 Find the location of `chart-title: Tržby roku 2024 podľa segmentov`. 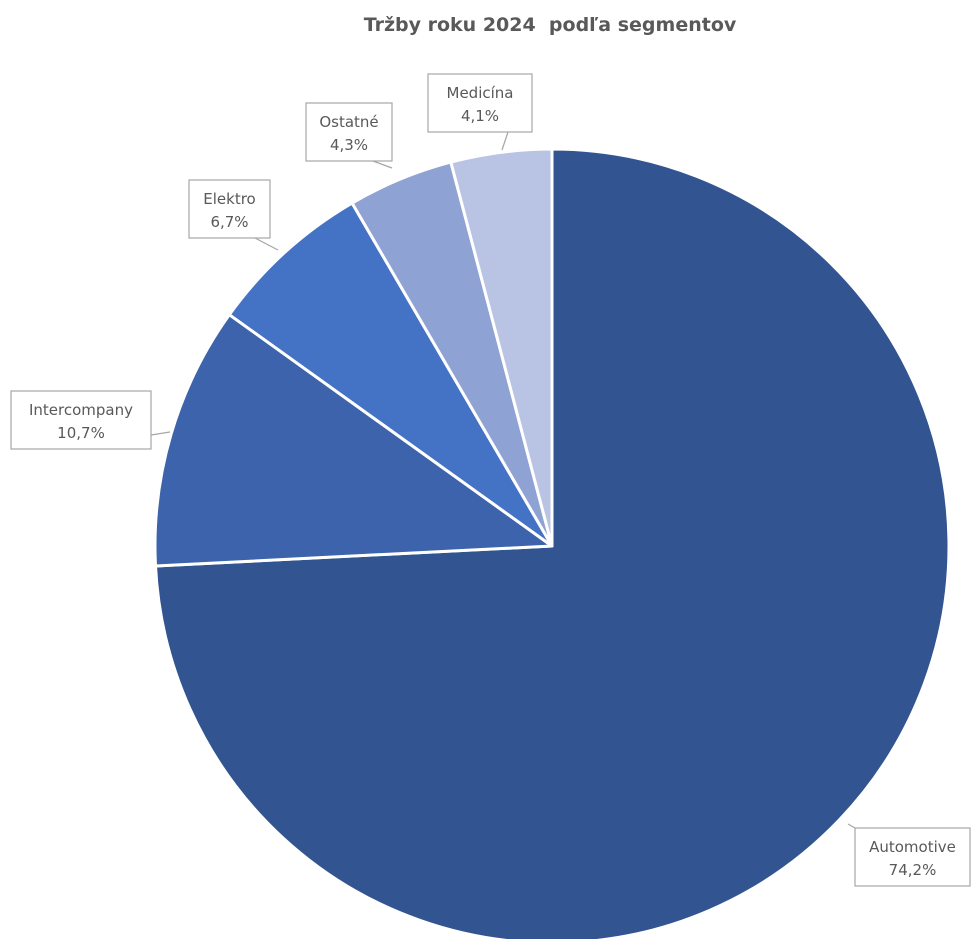

chart-title: Tržby roku 2024 podľa segmentov is located at coordinates (550, 25).